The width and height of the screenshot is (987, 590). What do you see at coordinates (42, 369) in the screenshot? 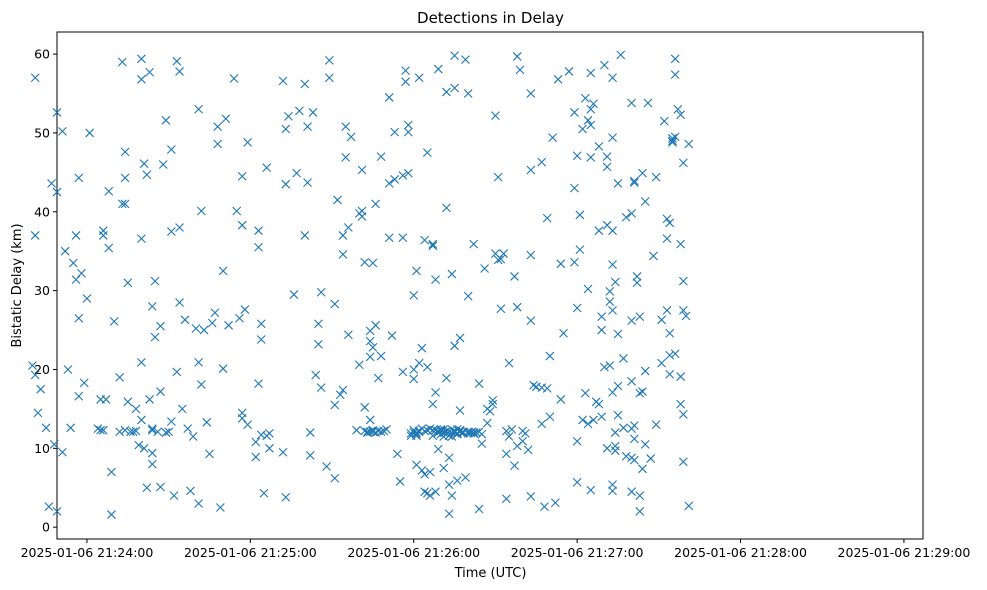
I see `y-tick-label: 20` at bounding box center [42, 369].